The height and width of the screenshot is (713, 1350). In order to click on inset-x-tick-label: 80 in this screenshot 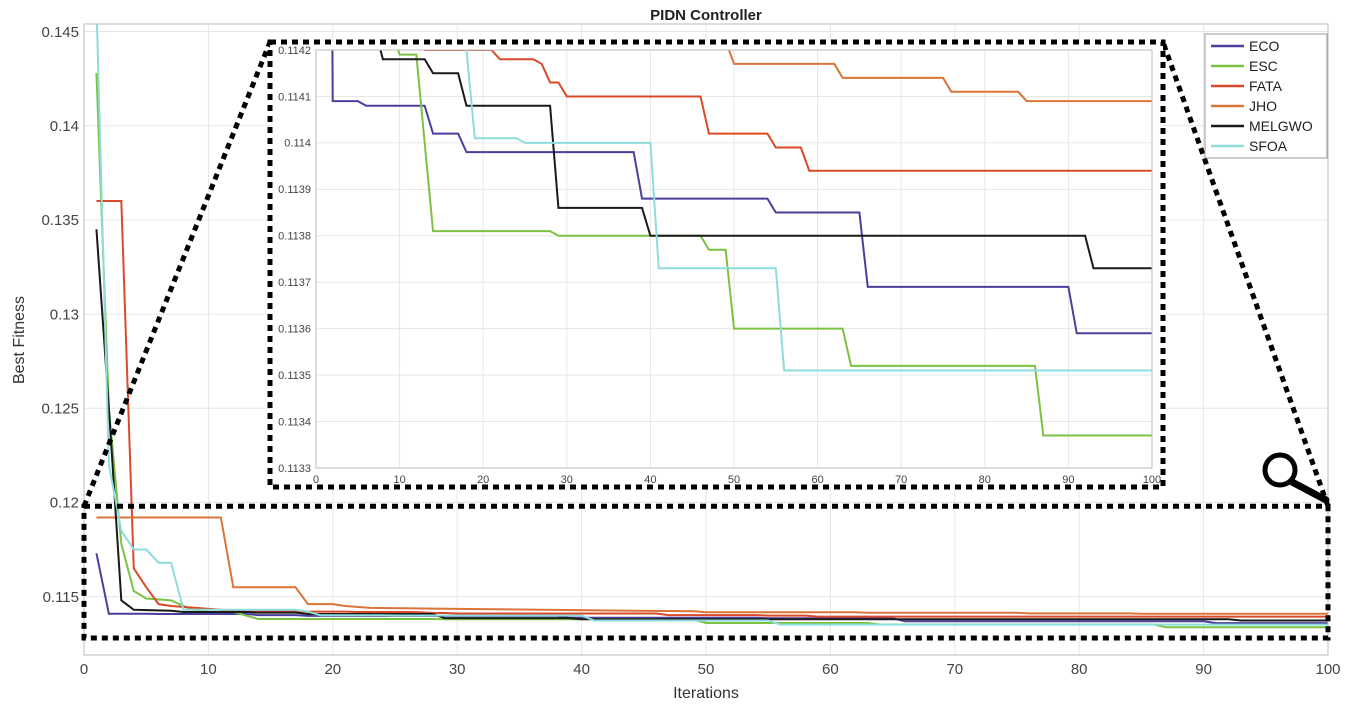, I will do `click(985, 480)`.